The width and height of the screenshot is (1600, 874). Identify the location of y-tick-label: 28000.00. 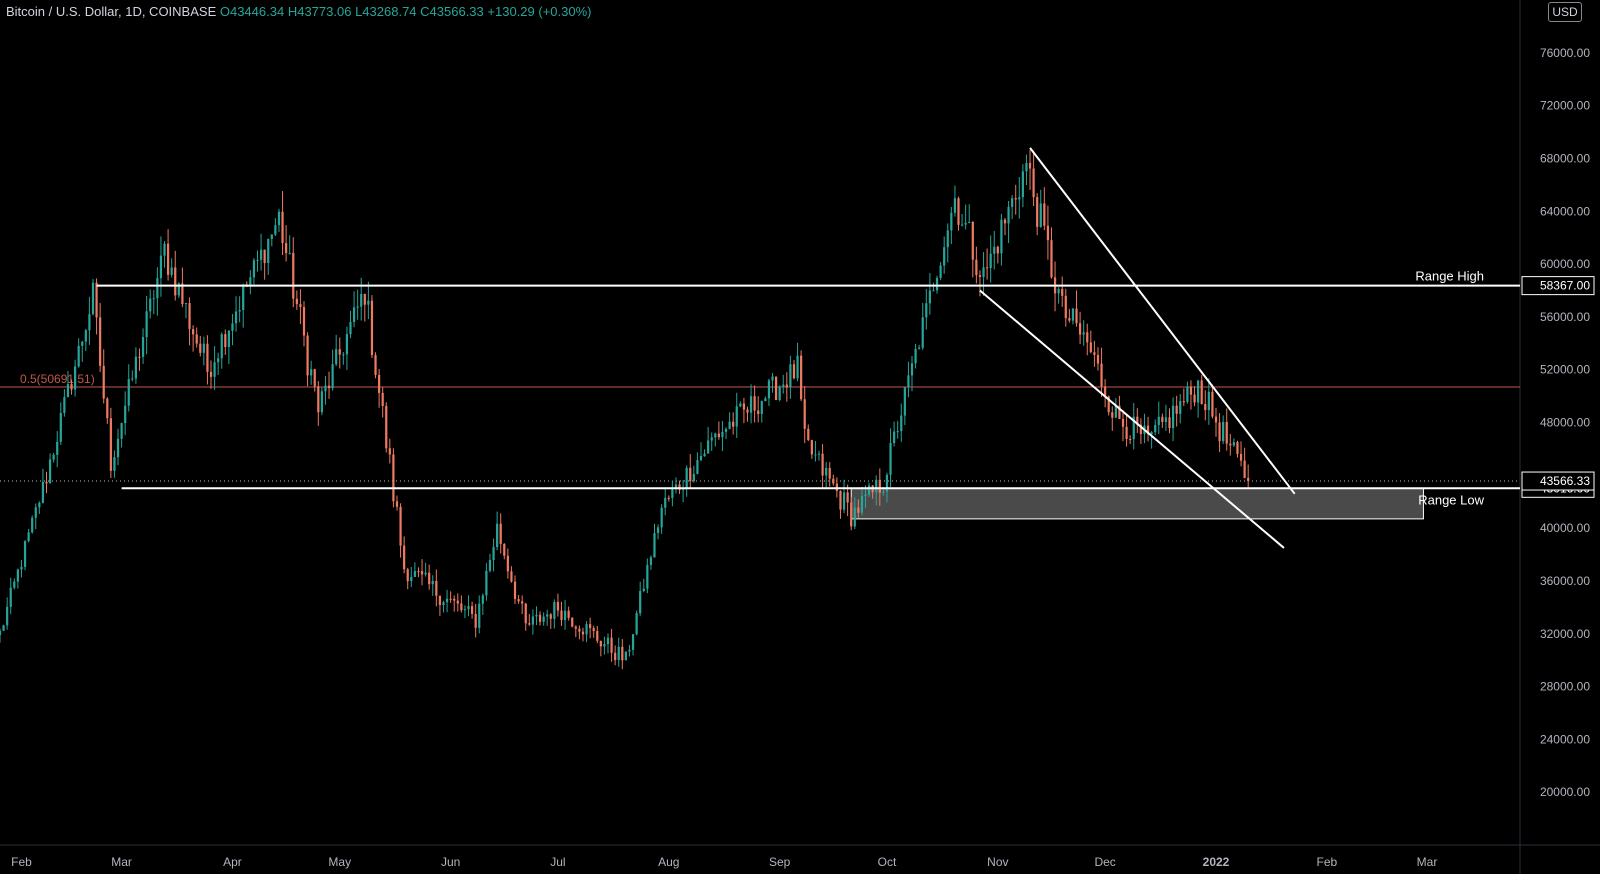
(1565, 687).